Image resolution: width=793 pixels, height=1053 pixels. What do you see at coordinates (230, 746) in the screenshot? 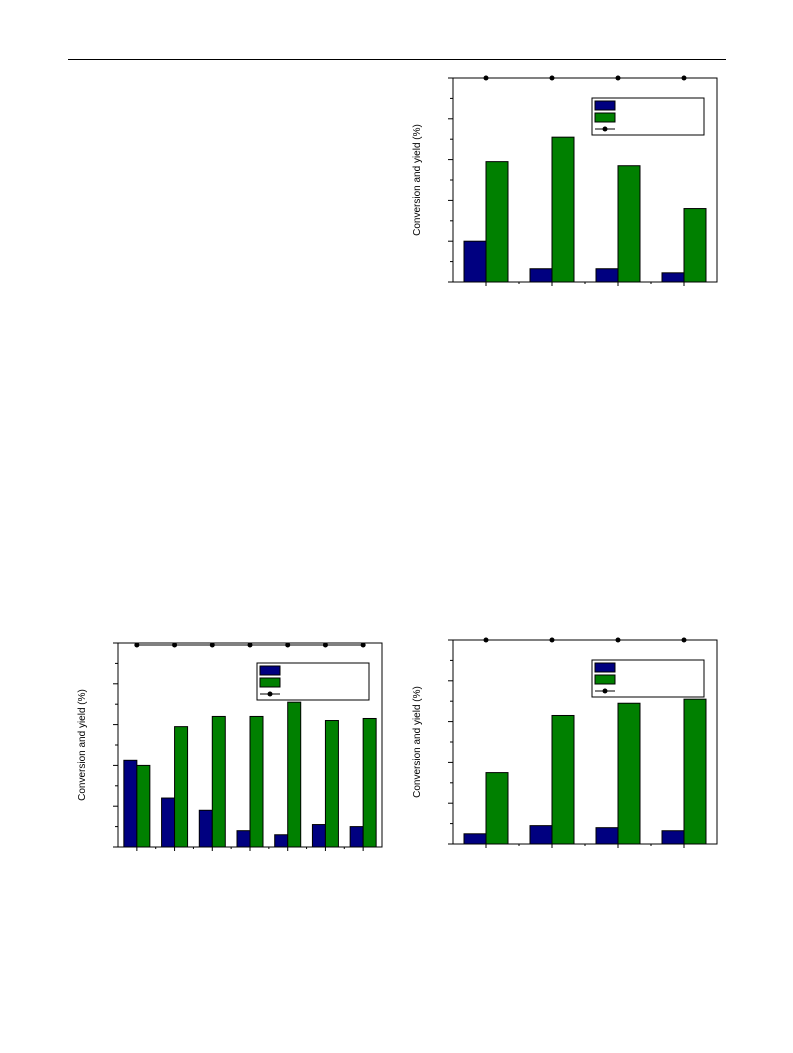
I see `bar-chart-bottom-left: Conversion and yield (%)` at bounding box center [230, 746].